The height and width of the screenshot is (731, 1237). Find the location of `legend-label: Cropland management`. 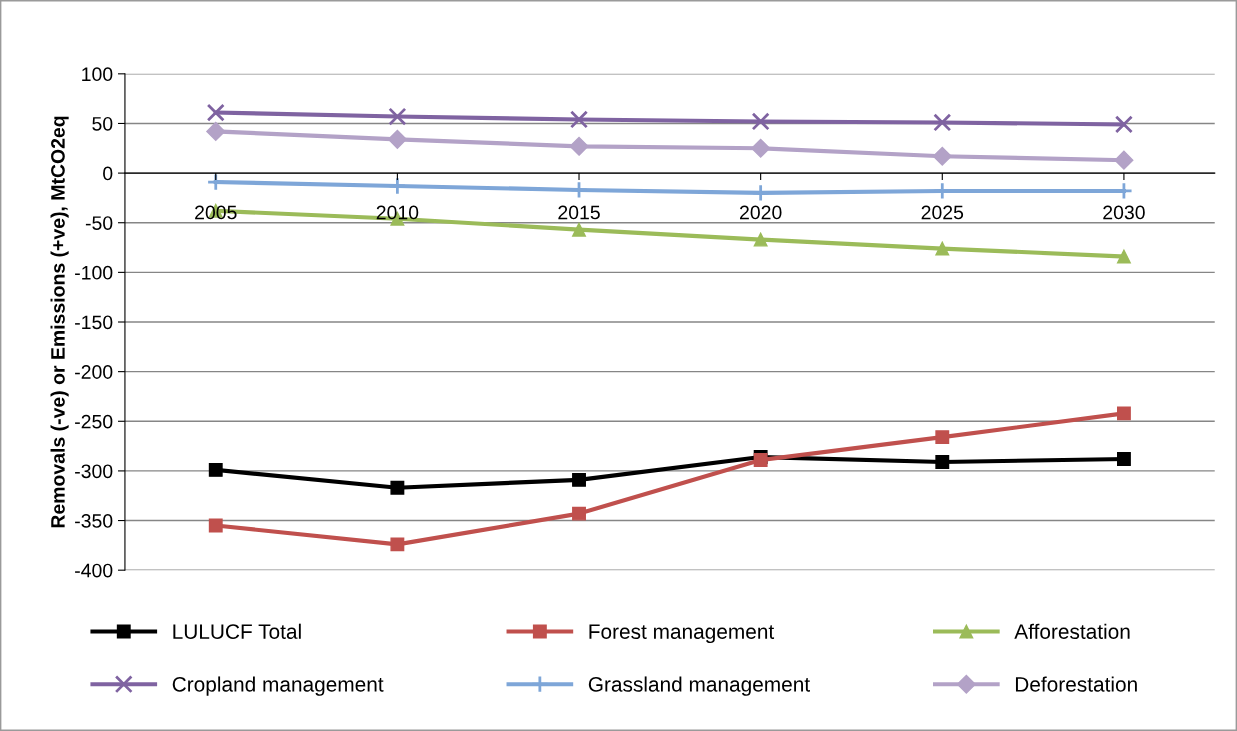

legend-label: Cropland management is located at coordinates (278, 686).